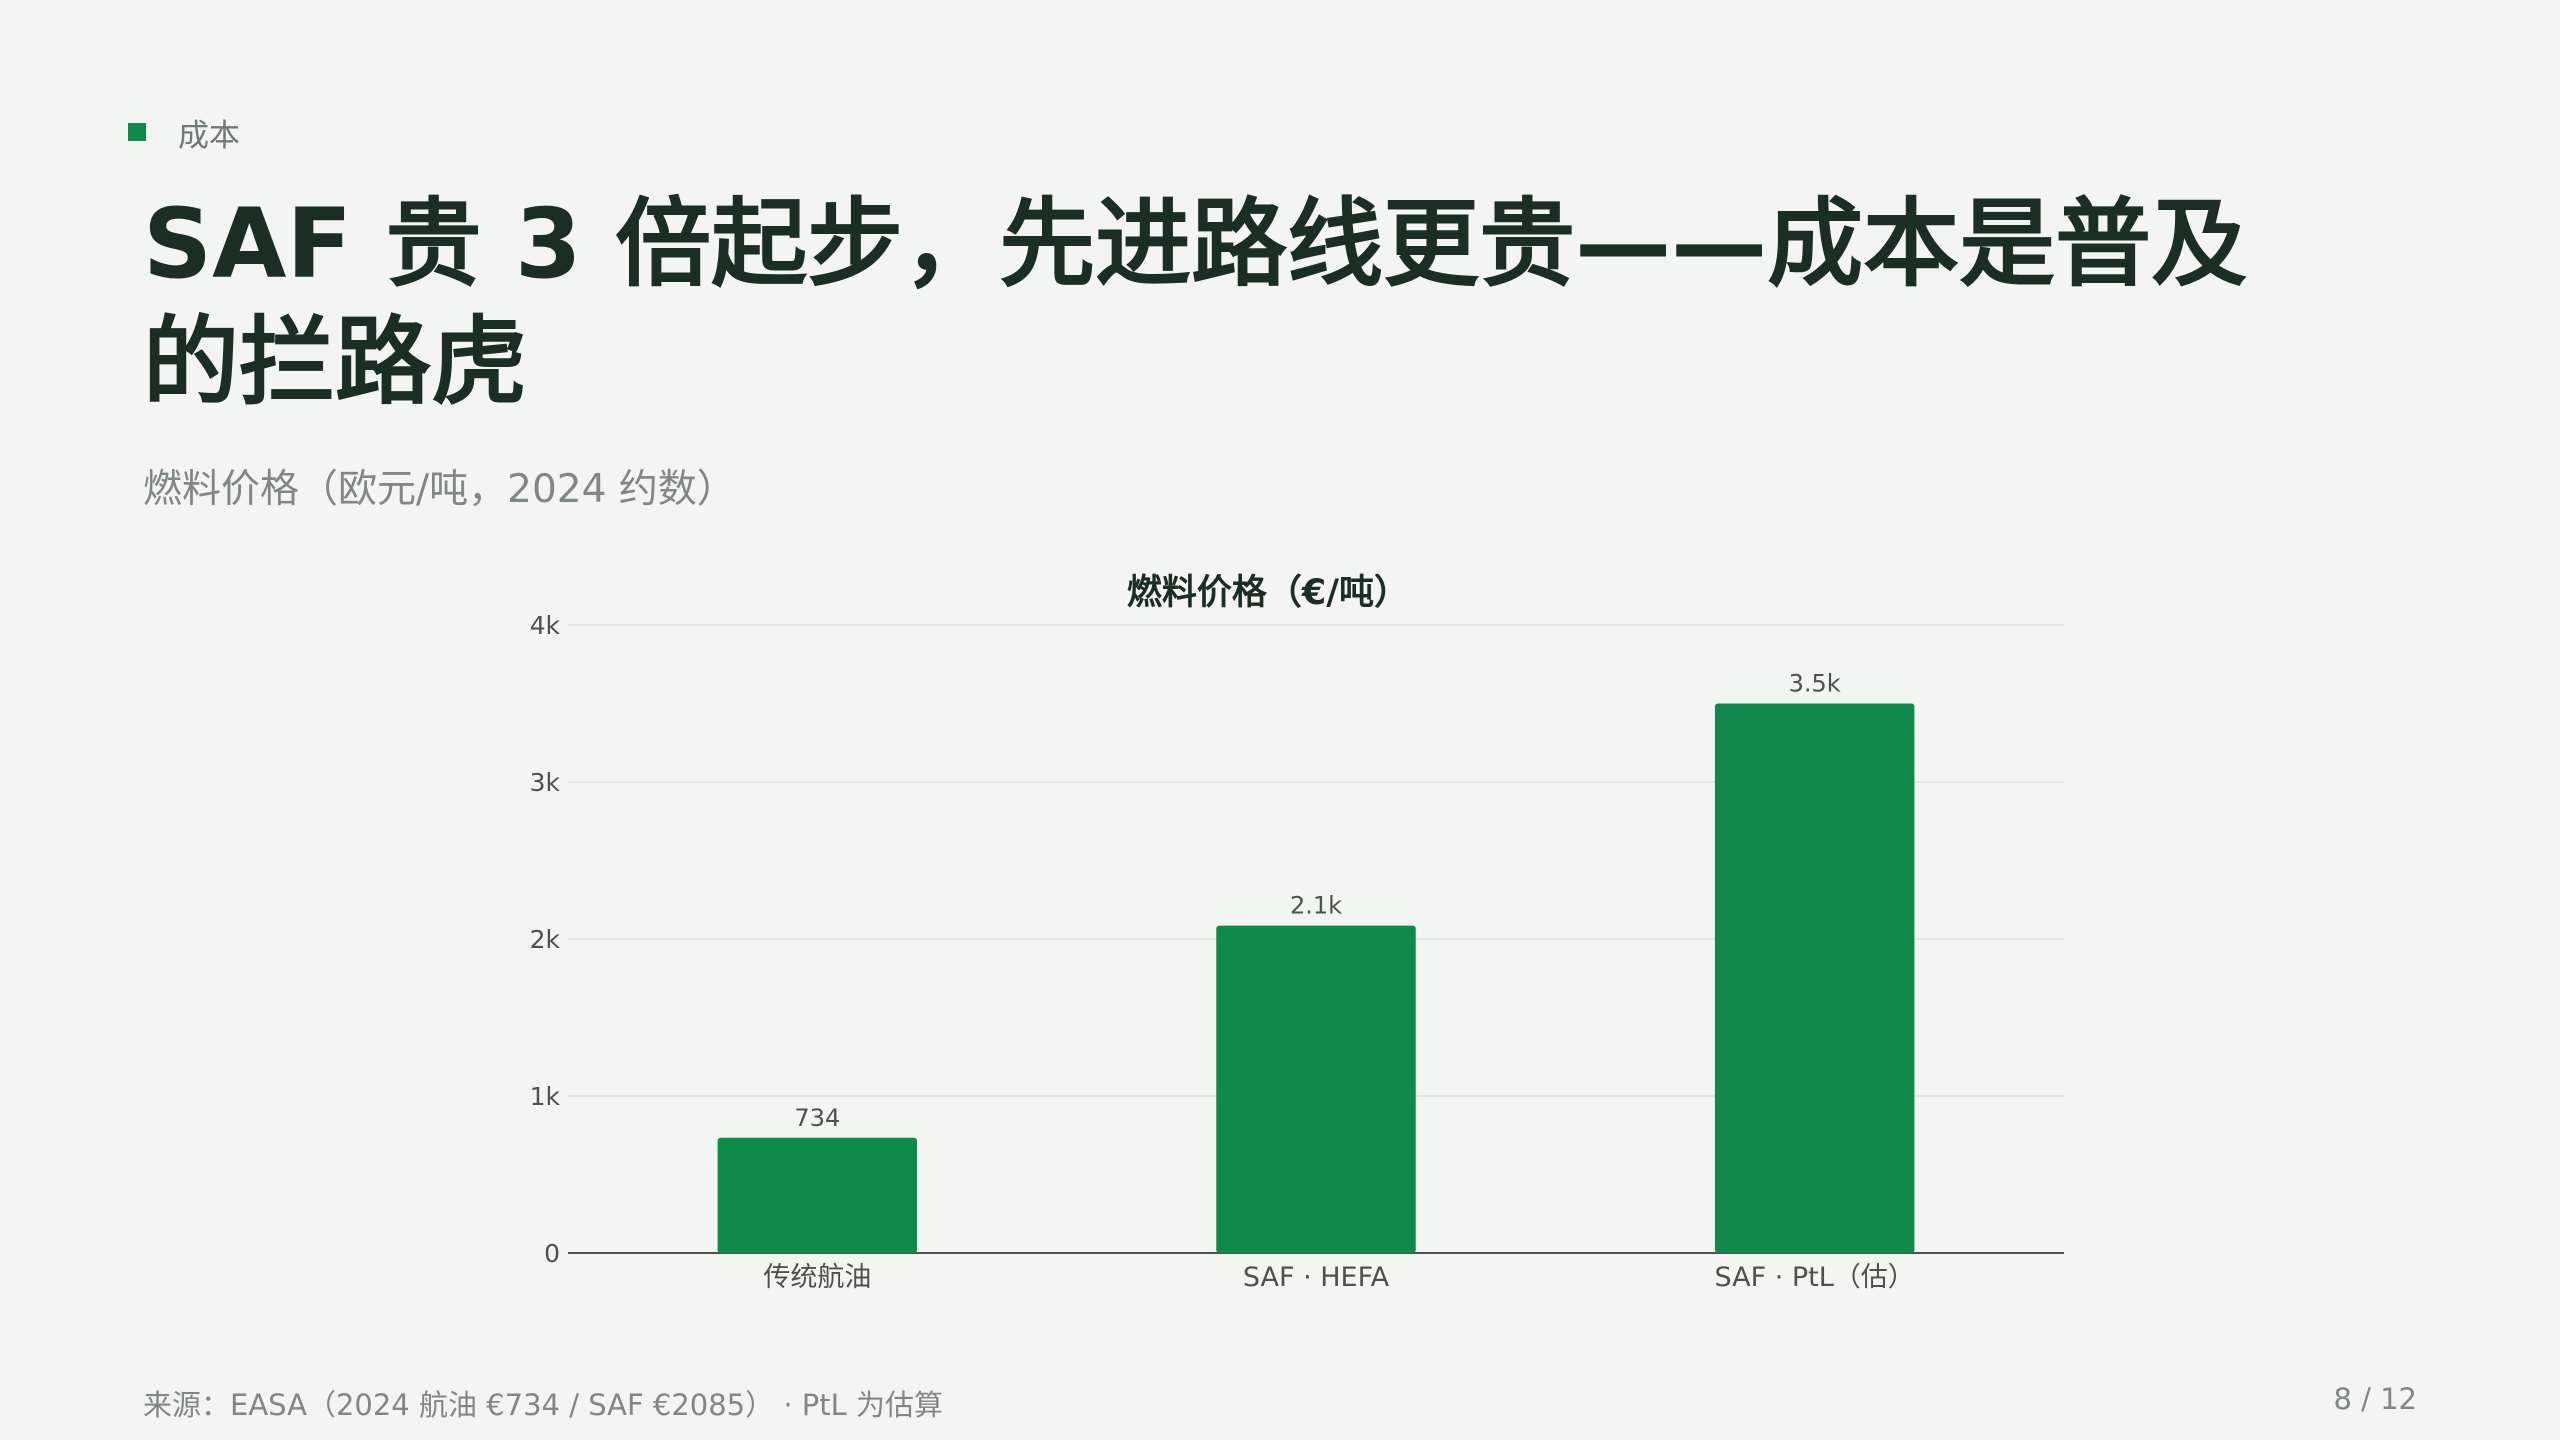 This screenshot has height=1440, width=2560. Describe the element at coordinates (1316, 1277) in the screenshot. I see `x-tick-label: SAF · HEFA` at that location.